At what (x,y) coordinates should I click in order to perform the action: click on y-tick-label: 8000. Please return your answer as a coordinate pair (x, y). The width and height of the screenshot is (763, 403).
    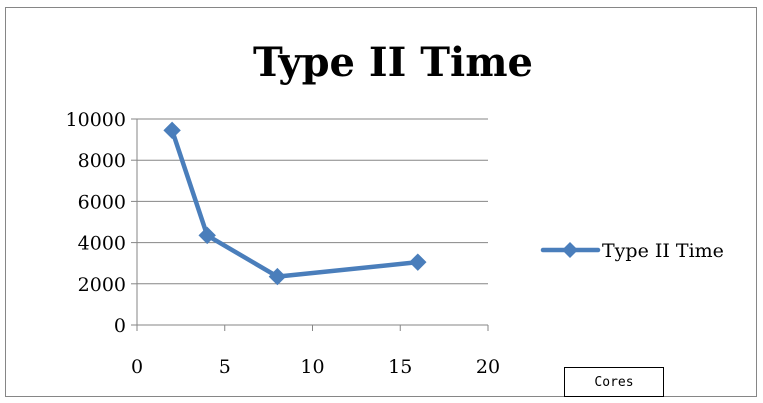
    Looking at the image, I should click on (102, 161).